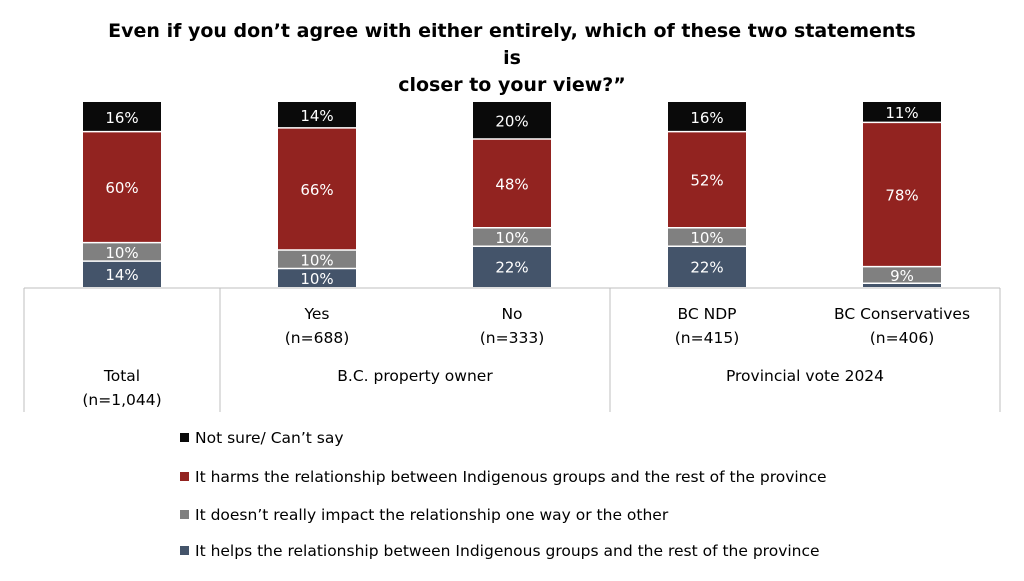 The image size is (1024, 581). I want to click on data-label-not-sure-0: 16%, so click(121, 118).